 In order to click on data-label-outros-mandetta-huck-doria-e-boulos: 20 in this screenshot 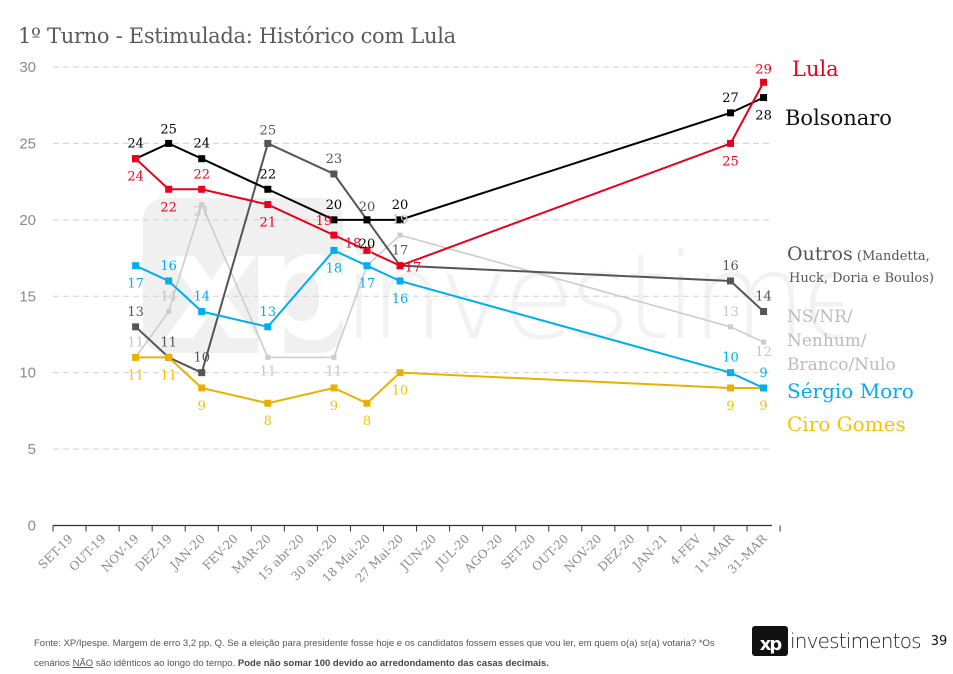, I will do `click(367, 207)`.